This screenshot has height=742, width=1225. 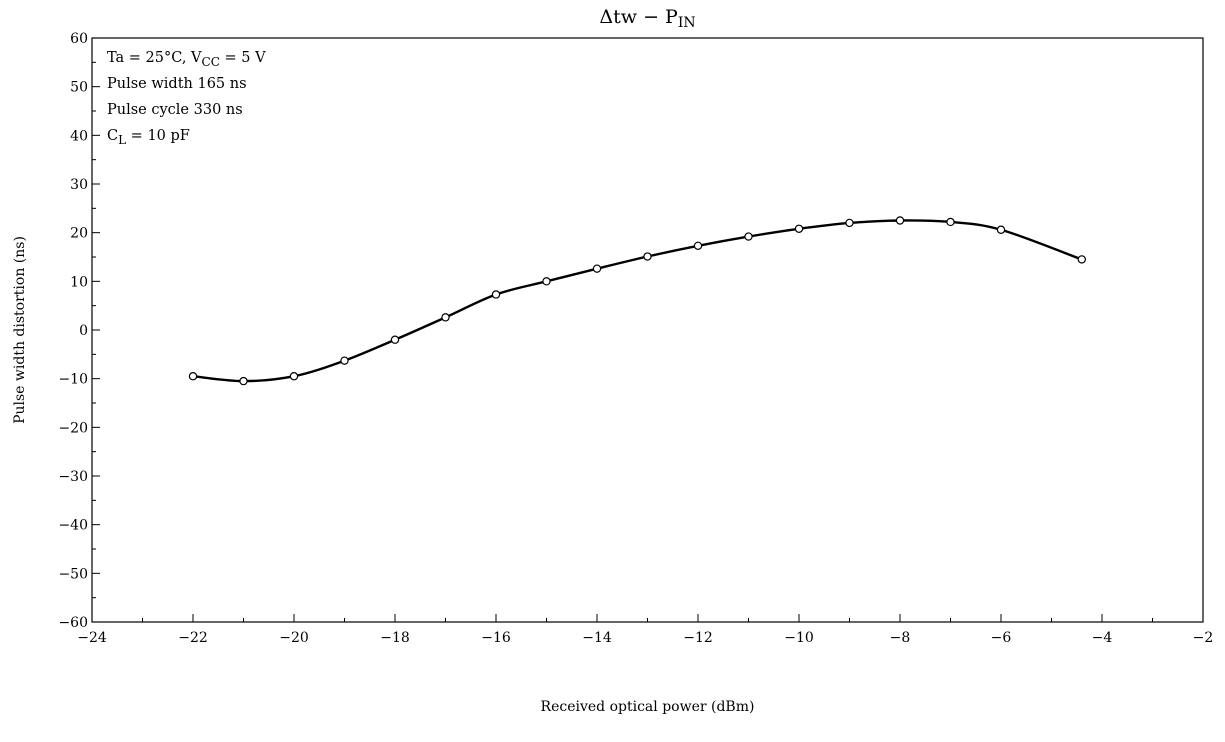 What do you see at coordinates (597, 638) in the screenshot?
I see `x-tick-label: −14` at bounding box center [597, 638].